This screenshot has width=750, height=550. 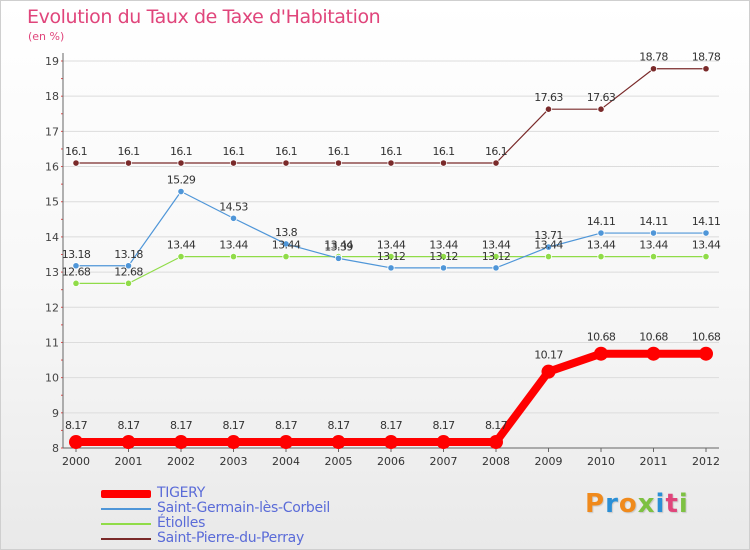 What do you see at coordinates (55, 448) in the screenshot?
I see `y-tick-label: 8` at bounding box center [55, 448].